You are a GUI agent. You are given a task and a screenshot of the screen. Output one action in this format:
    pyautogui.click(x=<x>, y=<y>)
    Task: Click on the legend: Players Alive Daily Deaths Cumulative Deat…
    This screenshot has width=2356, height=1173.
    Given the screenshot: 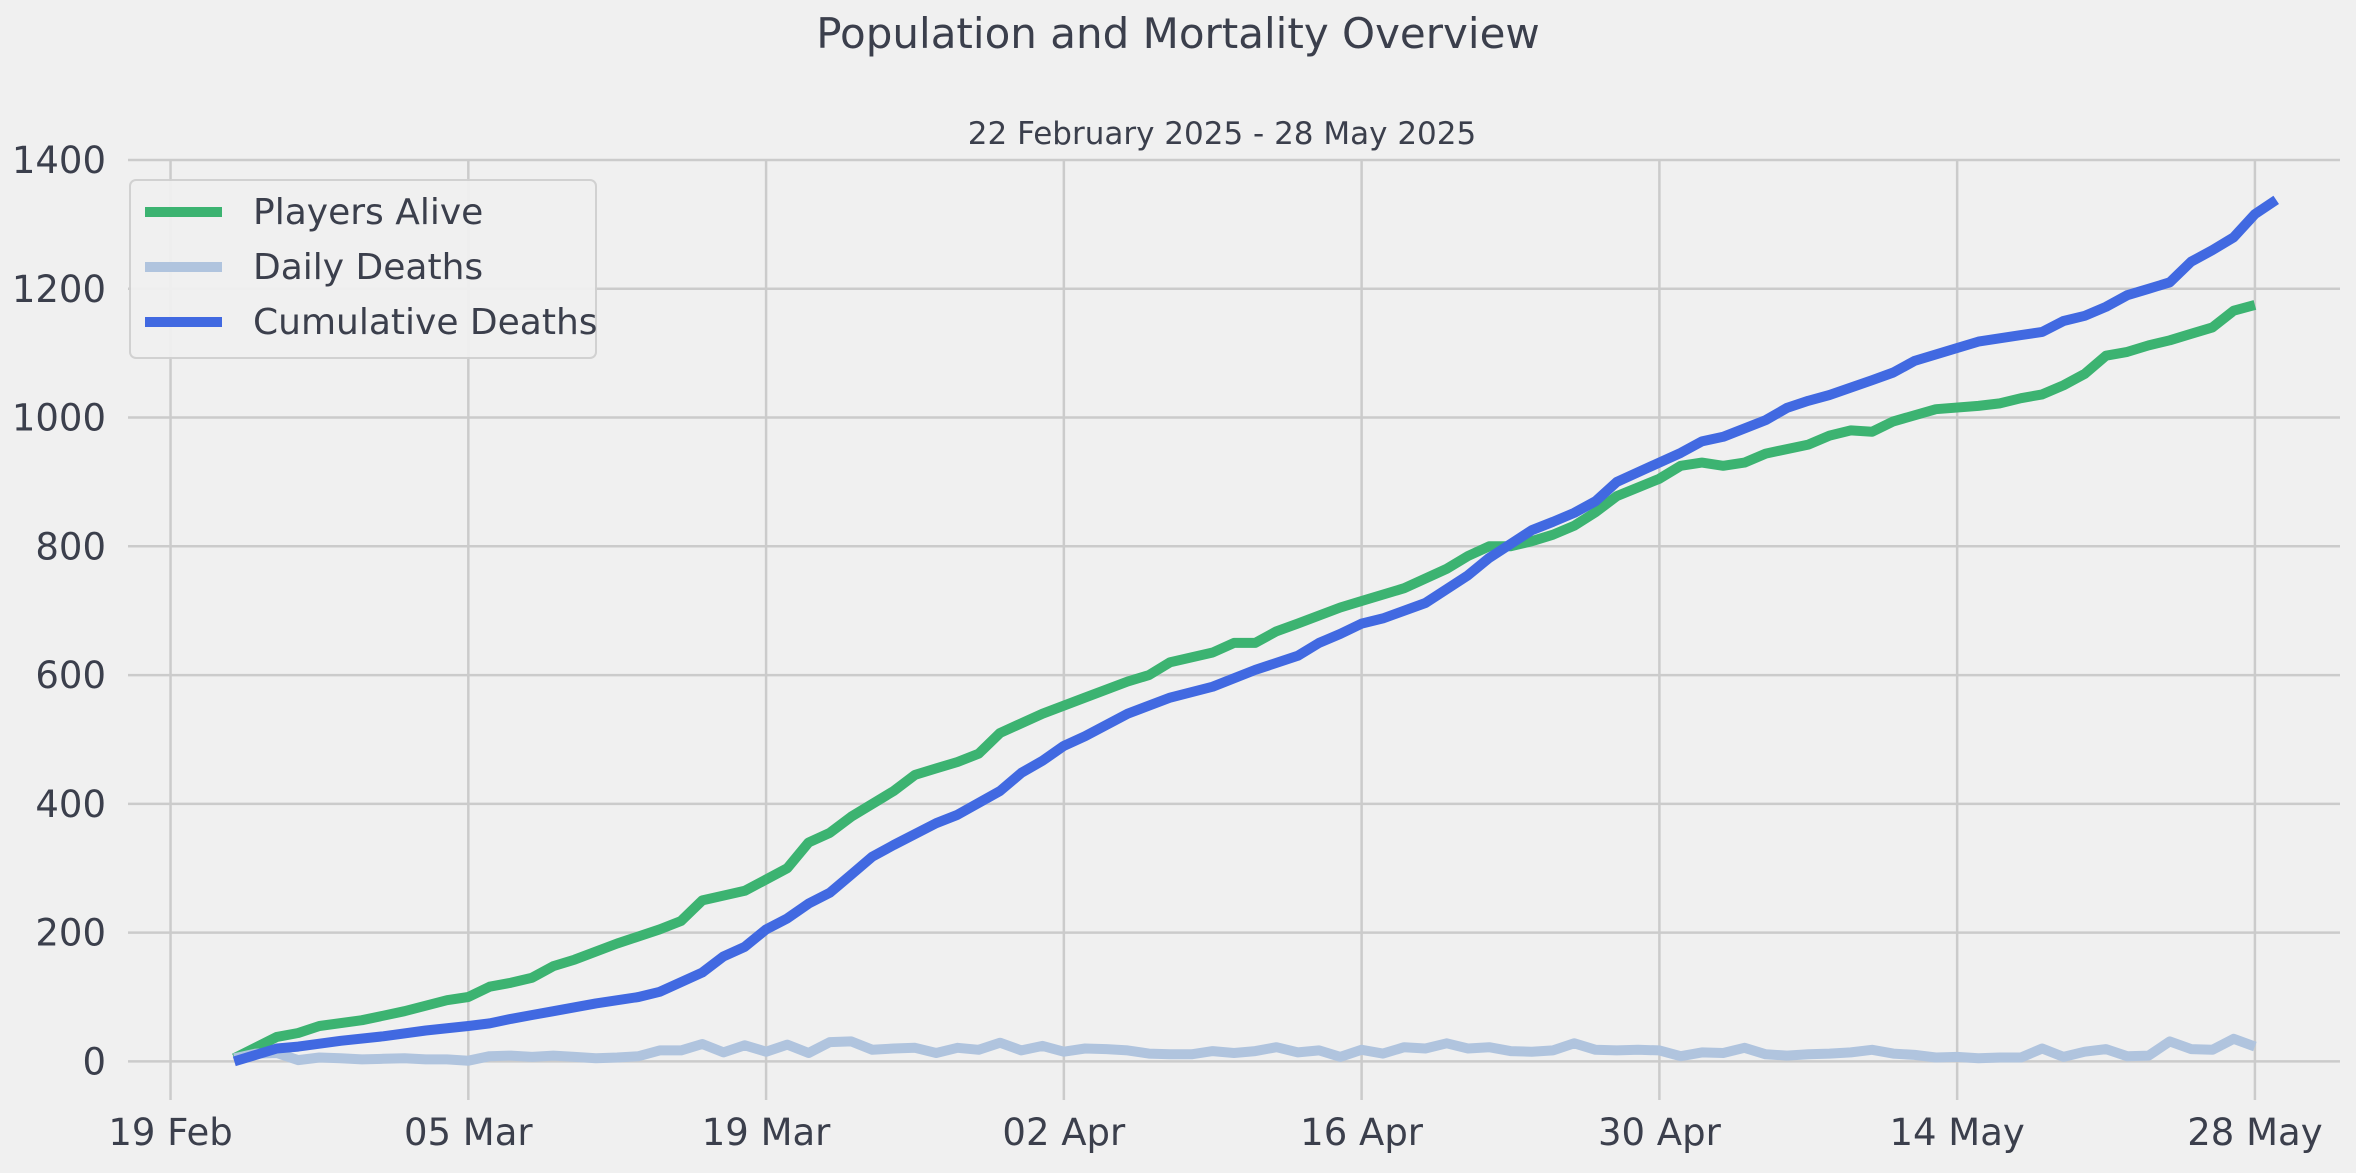 What is the action you would take?
    pyautogui.click(x=363, y=269)
    